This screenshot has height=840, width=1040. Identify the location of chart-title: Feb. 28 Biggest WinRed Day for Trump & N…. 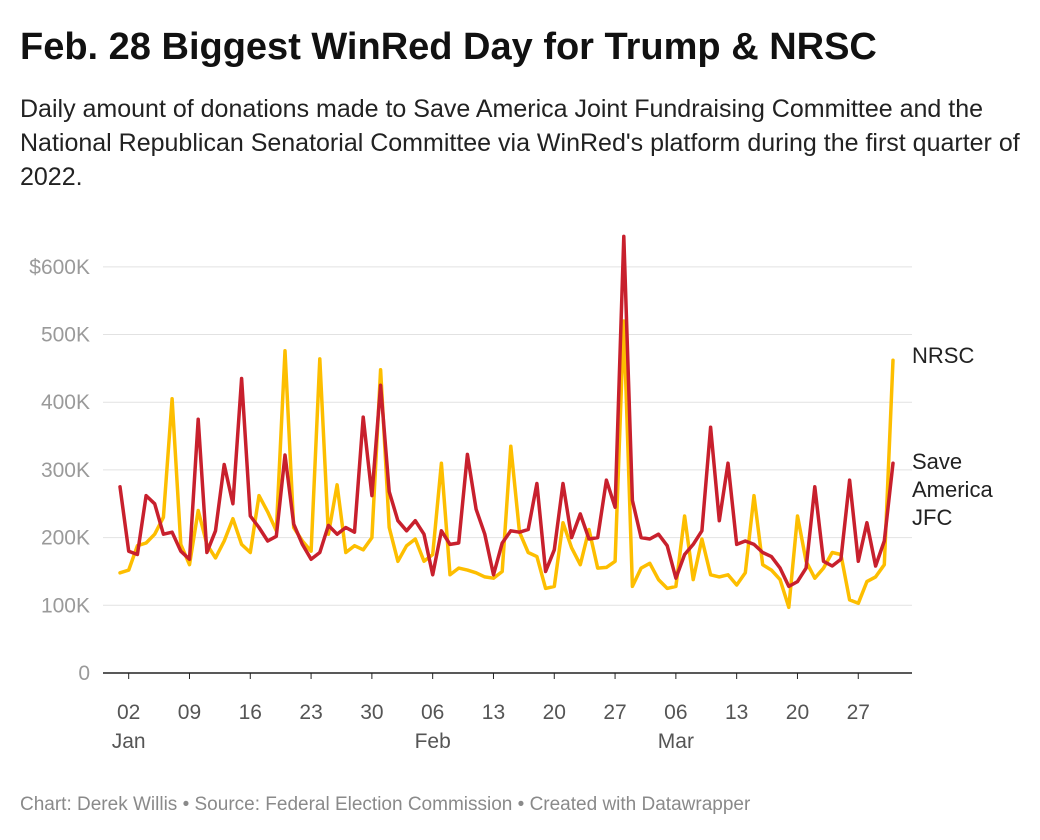
(448, 47).